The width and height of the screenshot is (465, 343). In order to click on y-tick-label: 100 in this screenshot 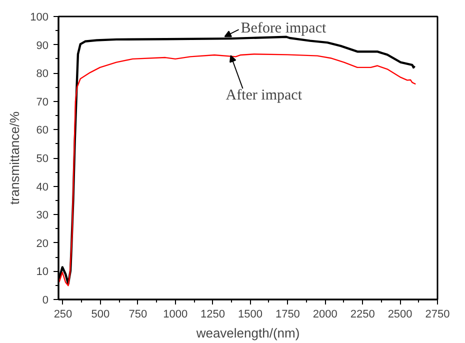, I will do `click(39, 18)`.